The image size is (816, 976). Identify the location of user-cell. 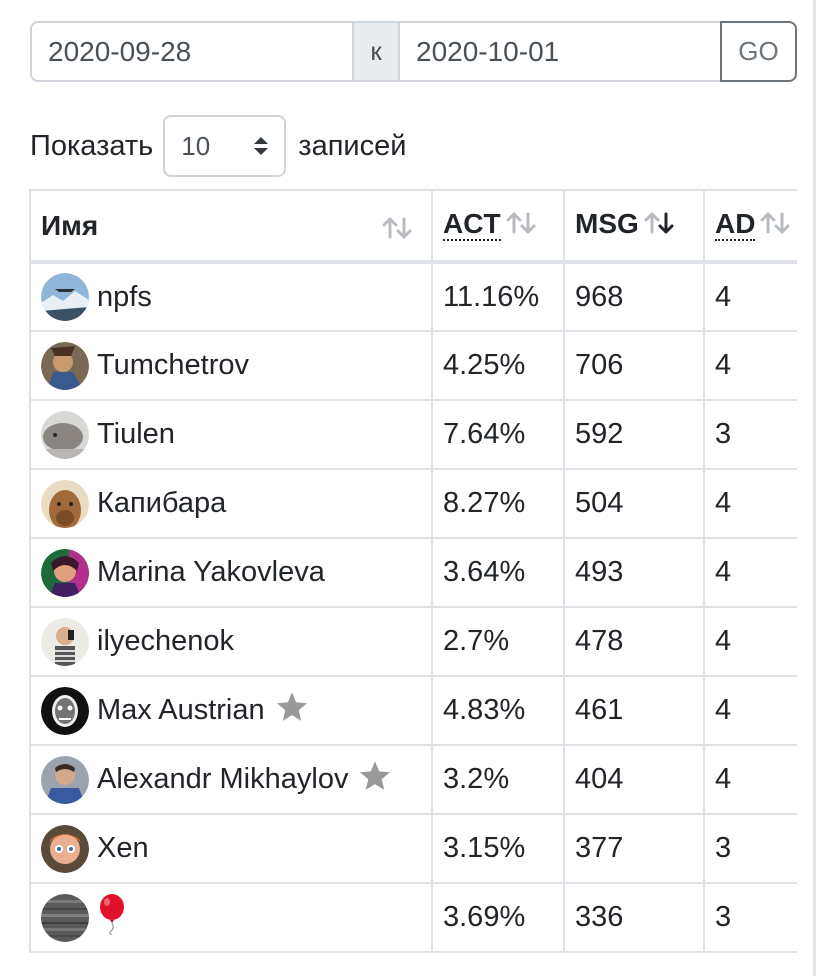
(231, 918).